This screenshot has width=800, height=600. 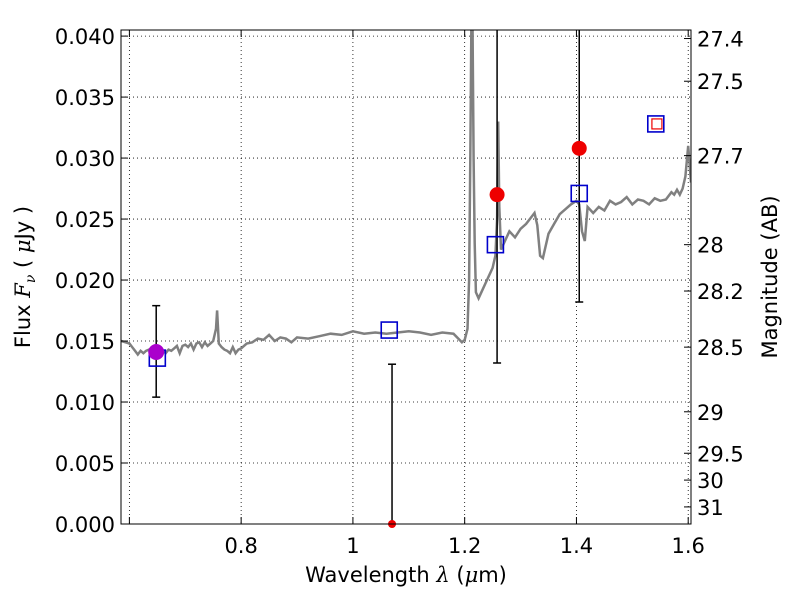 I want to click on y2-axis-label: Magnitude (AB), so click(x=770, y=276).